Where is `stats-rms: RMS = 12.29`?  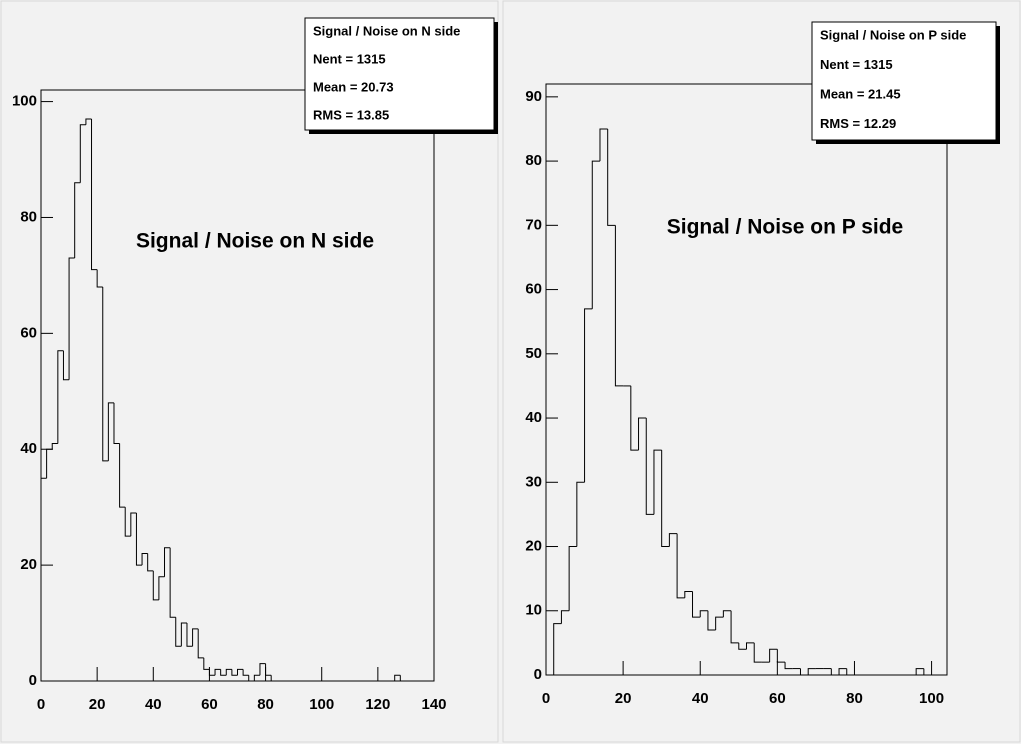
stats-rms: RMS = 12.29 is located at coordinates (858, 123).